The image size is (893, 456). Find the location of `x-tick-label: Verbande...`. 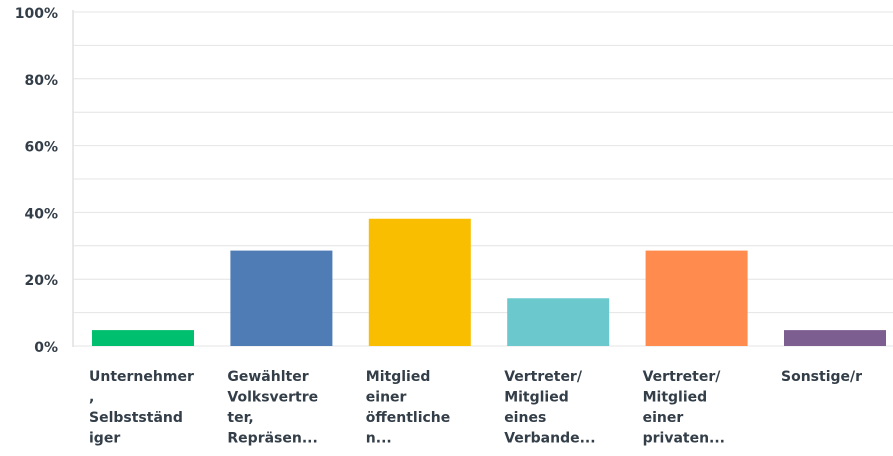

x-tick-label: Verbande... is located at coordinates (549, 439).